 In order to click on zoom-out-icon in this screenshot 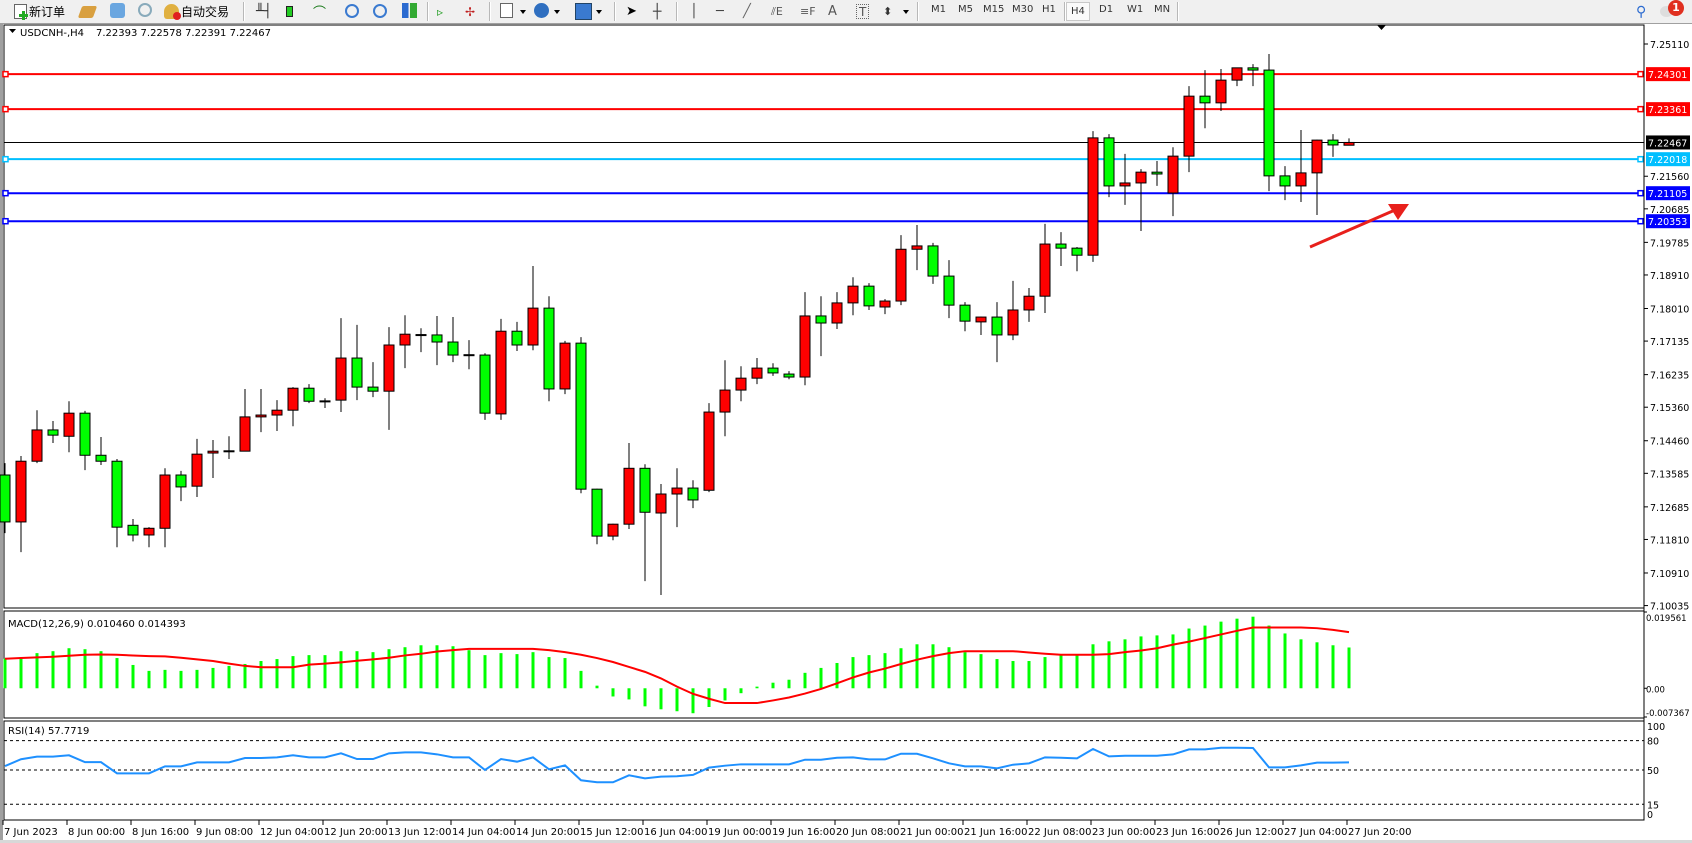, I will do `click(380, 11)`.